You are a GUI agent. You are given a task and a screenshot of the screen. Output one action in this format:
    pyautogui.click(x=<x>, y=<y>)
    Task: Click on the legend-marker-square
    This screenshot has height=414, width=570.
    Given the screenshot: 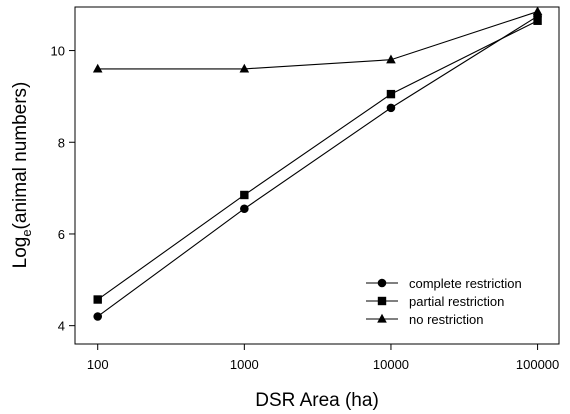 What is the action you would take?
    pyautogui.click(x=382, y=301)
    